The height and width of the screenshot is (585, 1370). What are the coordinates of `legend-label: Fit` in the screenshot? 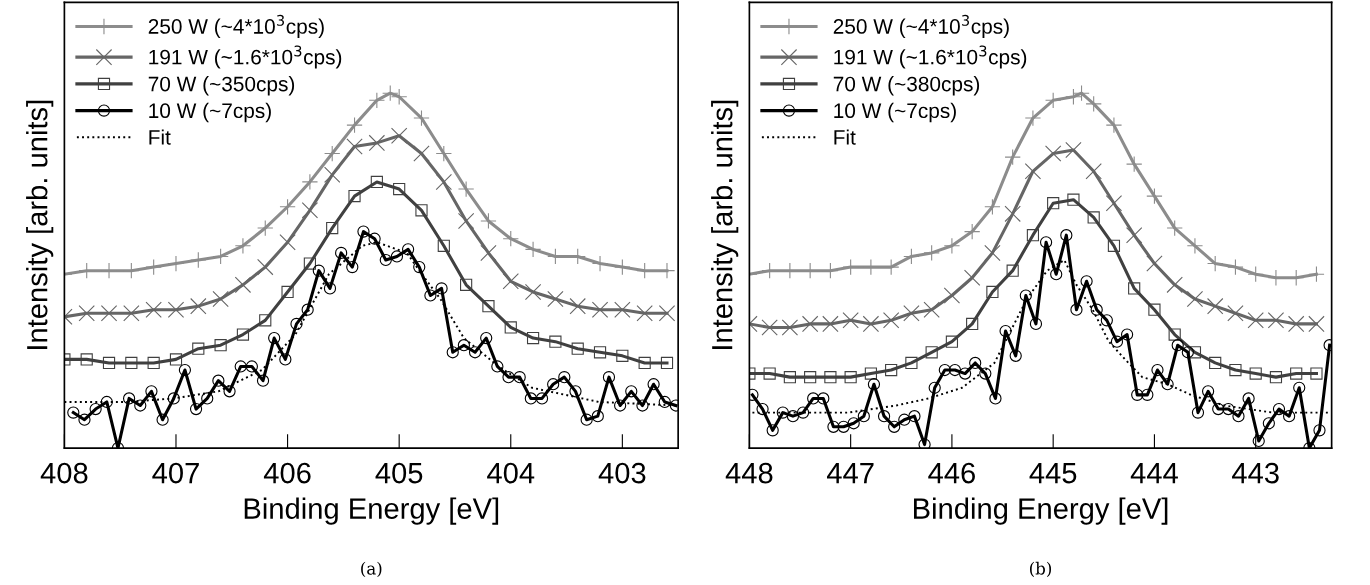 It's located at (845, 137).